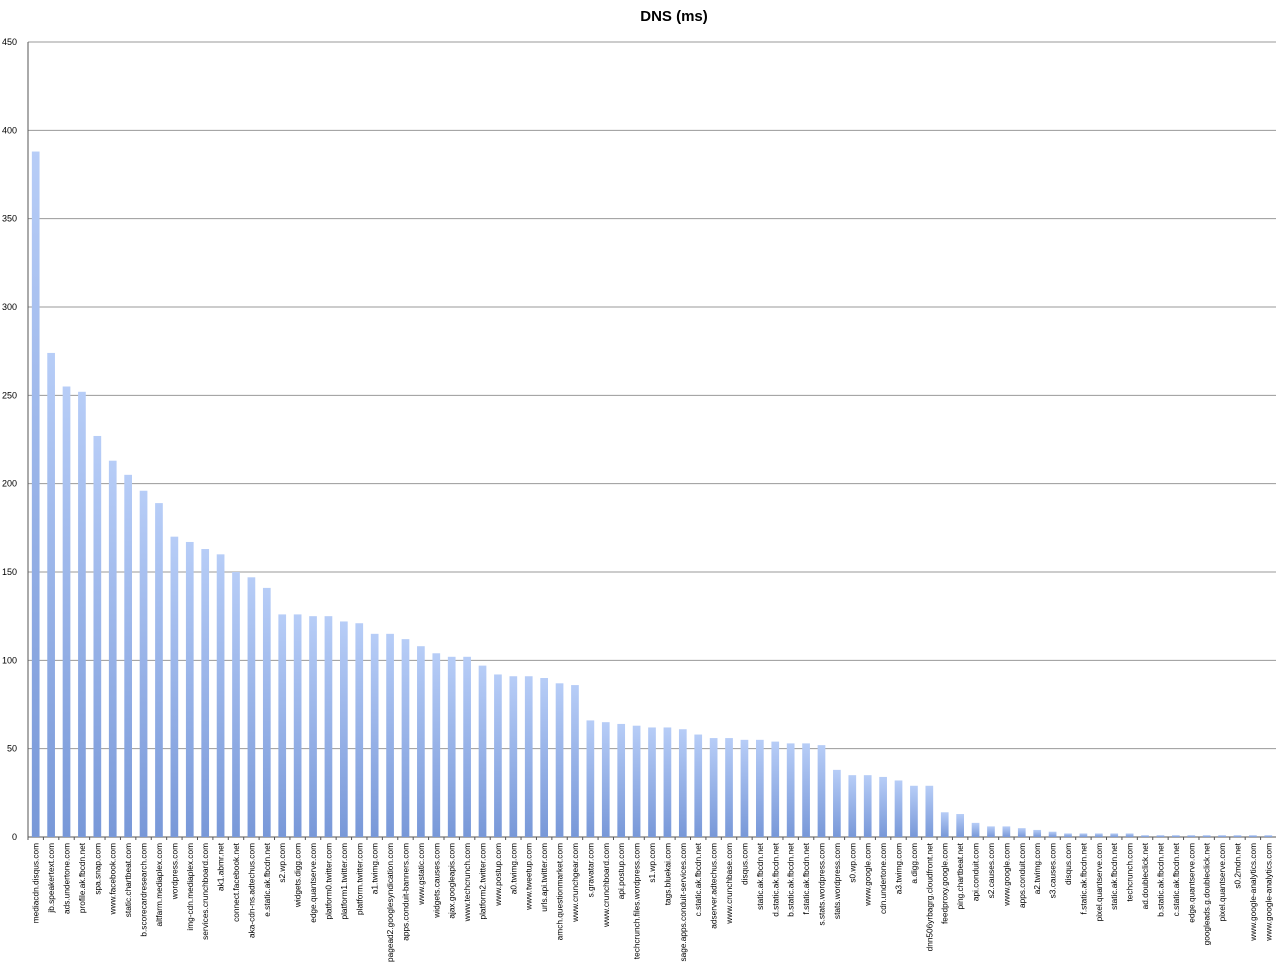 The height and width of the screenshot is (972, 1288). Describe the element at coordinates (606, 885) in the screenshot. I see `x-tick-label: www.crunchboard.com` at that location.